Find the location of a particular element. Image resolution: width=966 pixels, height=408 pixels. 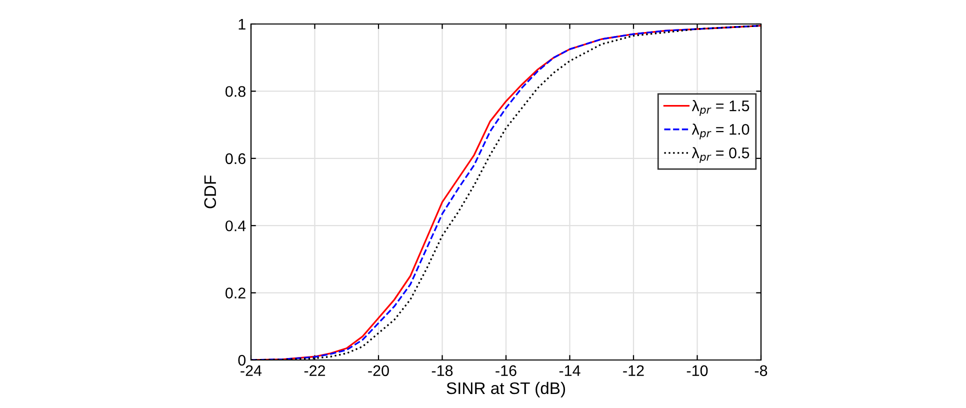

x-tick-label: -24 is located at coordinates (251, 370).